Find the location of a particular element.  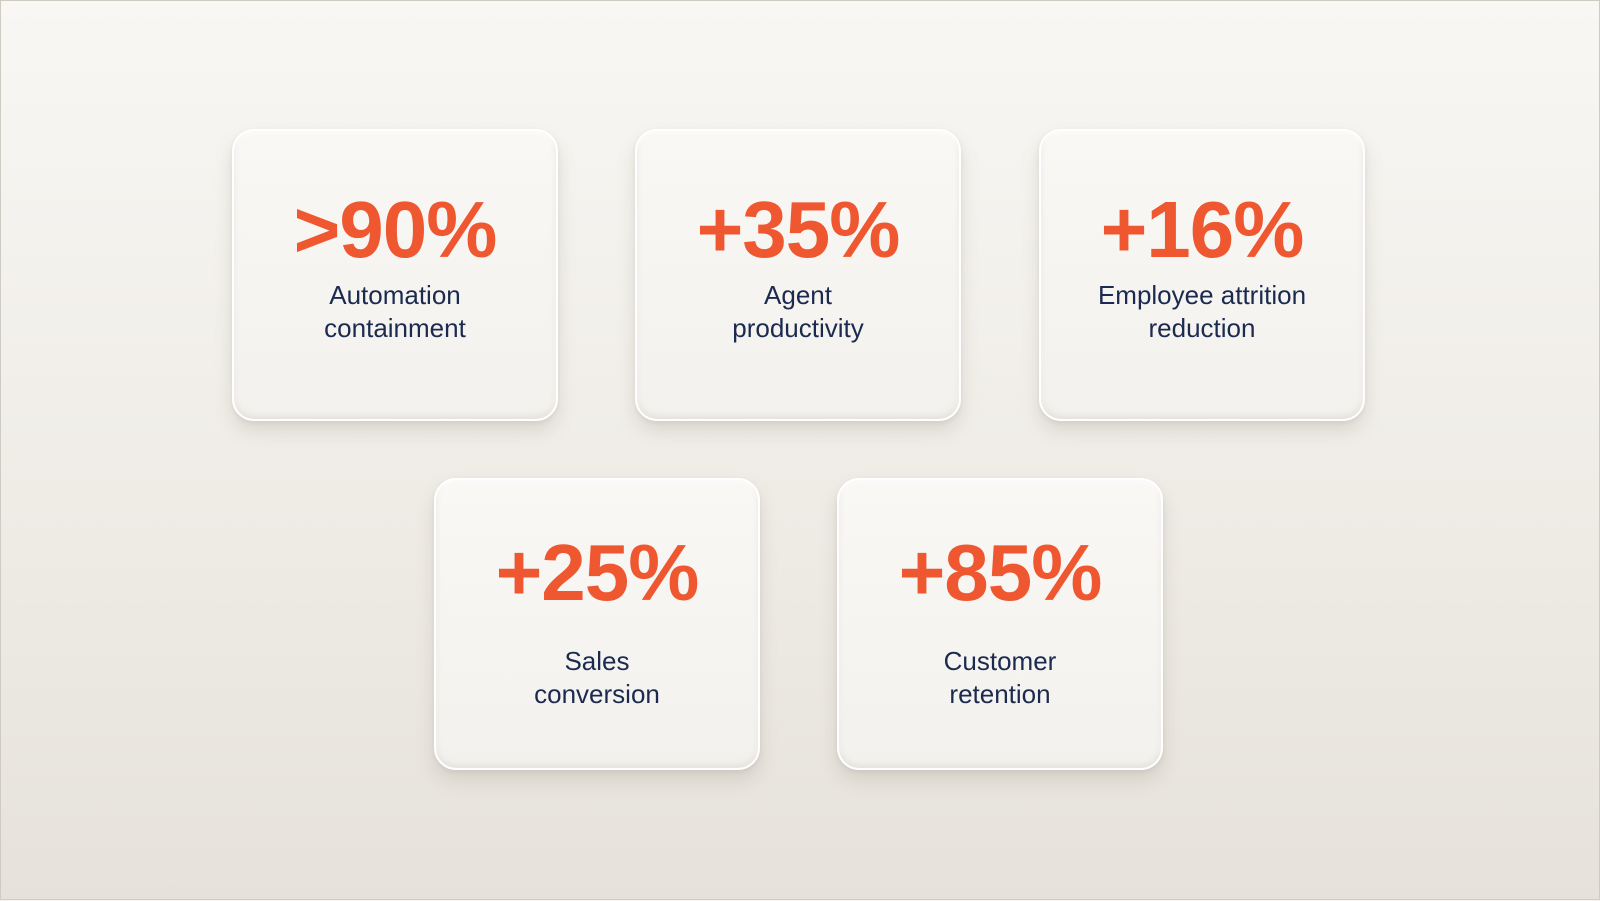

metric-card-automation-containment: >90% Automation containment is located at coordinates (395, 275).